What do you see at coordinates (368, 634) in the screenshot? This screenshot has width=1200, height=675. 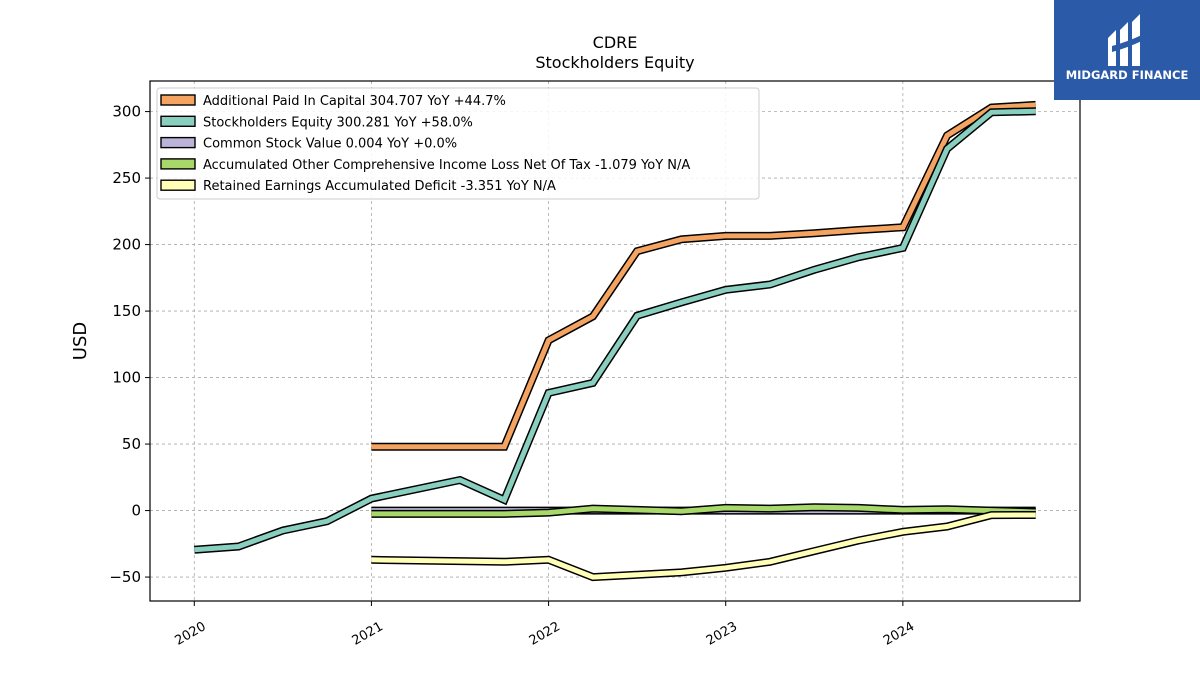 I see `x-tick-label: 2021` at bounding box center [368, 634].